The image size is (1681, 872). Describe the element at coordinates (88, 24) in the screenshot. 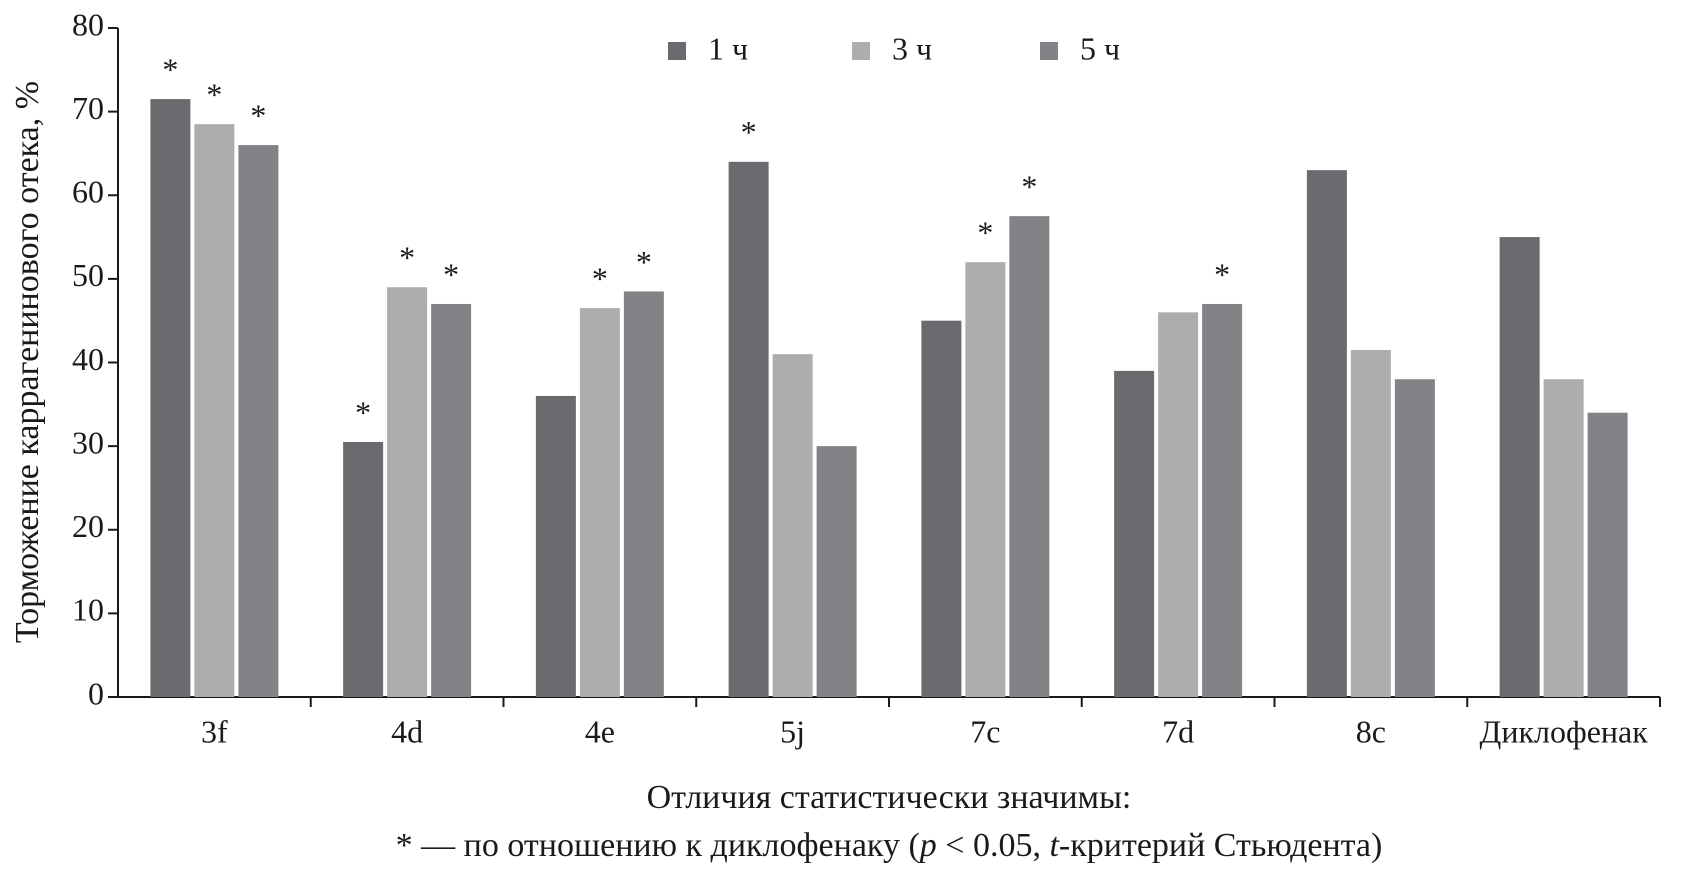

I see `y-tick-label: 80` at that location.